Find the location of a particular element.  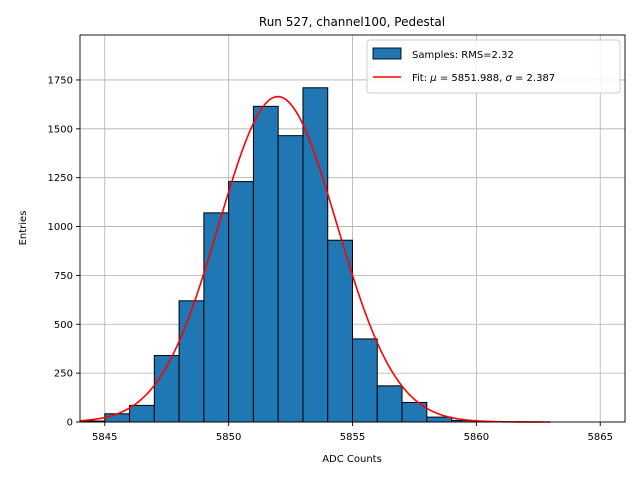

y-axis-ticks: 0 250 500 750 1000 1250 1500 1750 is located at coordinates (64, 252).